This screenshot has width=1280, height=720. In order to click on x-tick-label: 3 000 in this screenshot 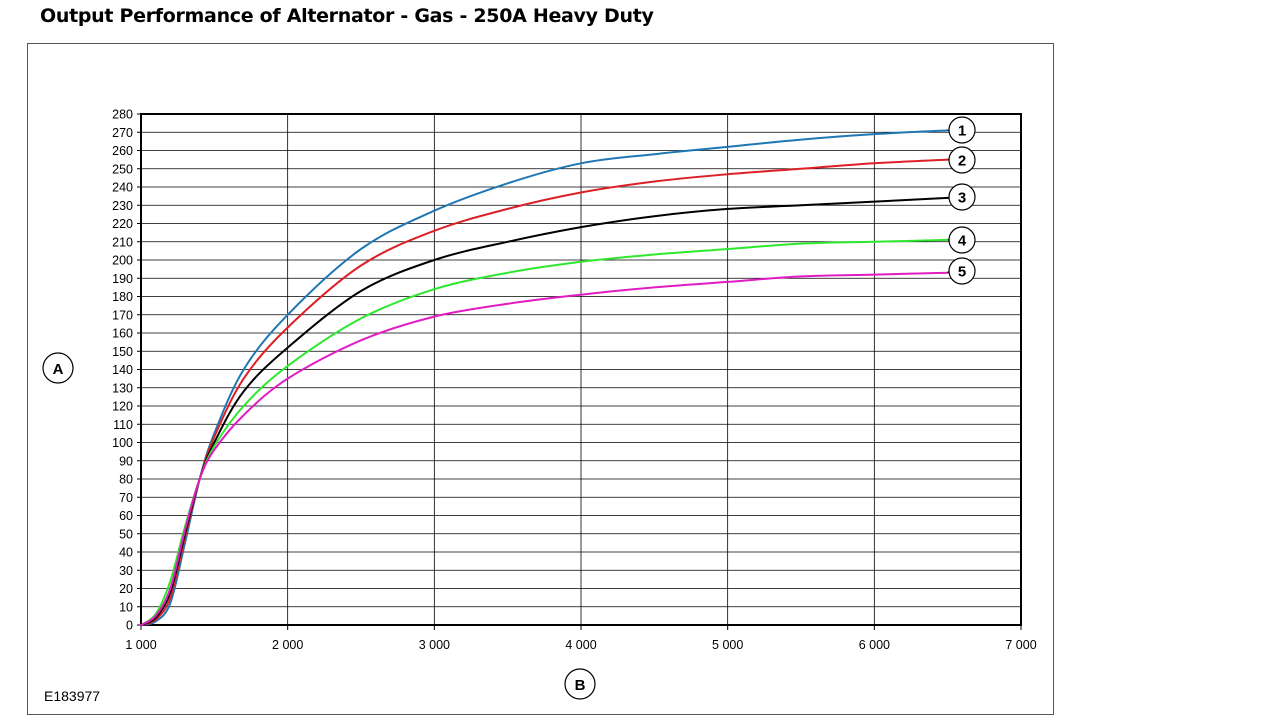, I will do `click(434, 645)`.